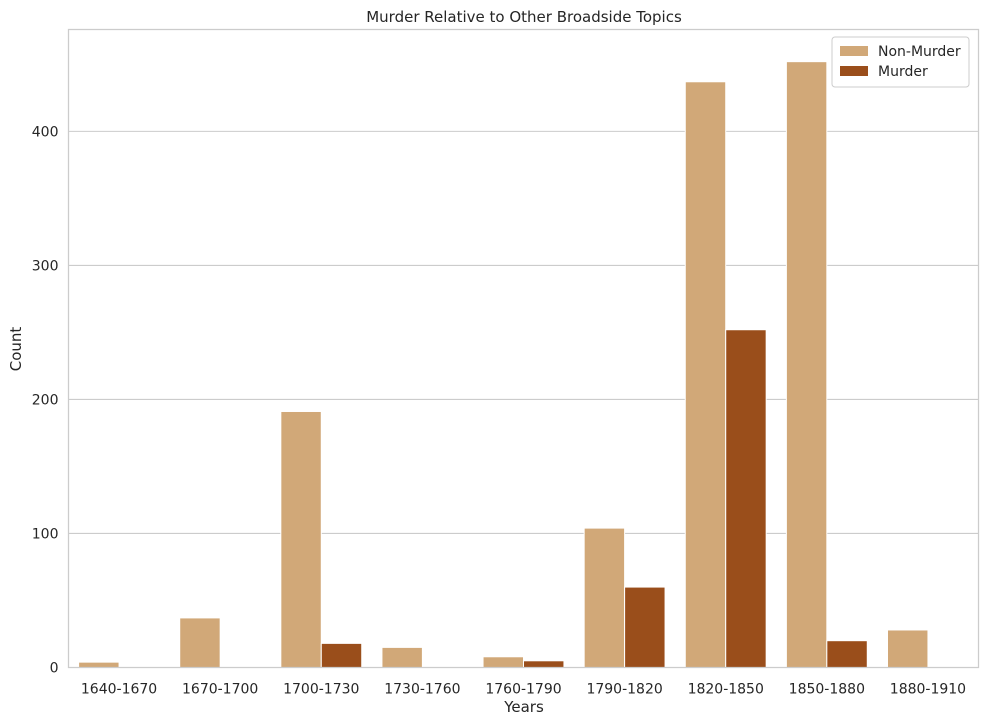  Describe the element at coordinates (928, 690) in the screenshot. I see `x-tick-label: 1880-1910` at that location.